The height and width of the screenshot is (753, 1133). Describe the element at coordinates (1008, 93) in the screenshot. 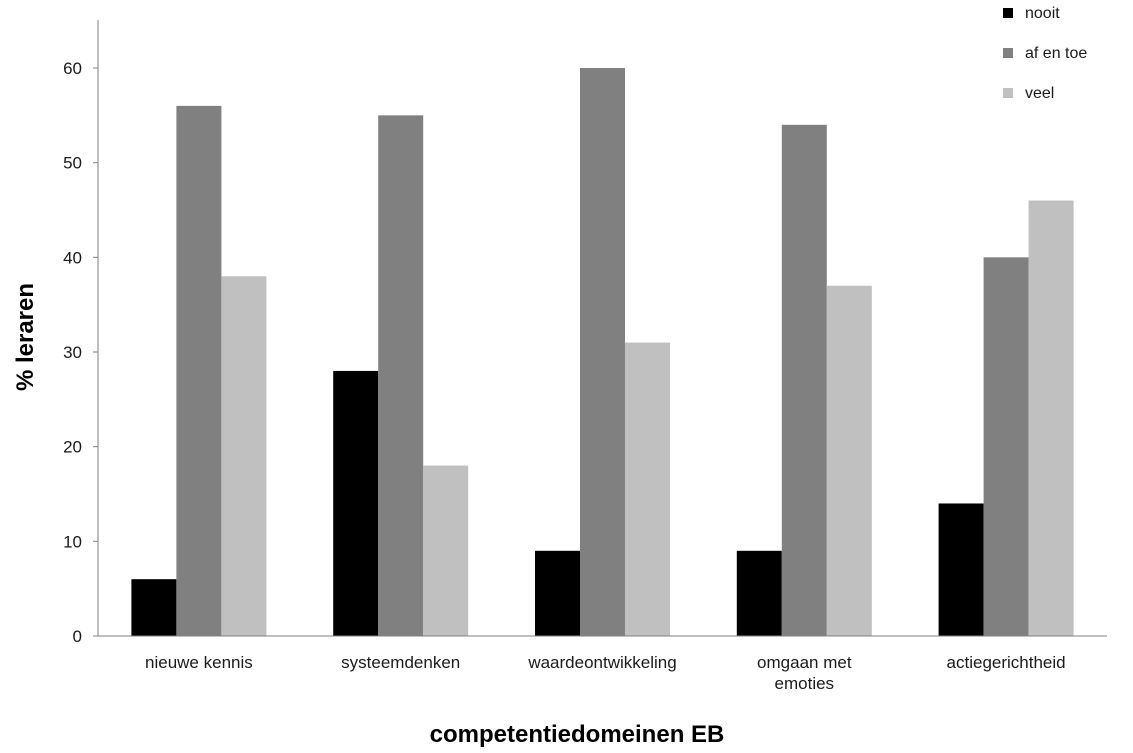

I see `legend-swatch-veel` at that location.